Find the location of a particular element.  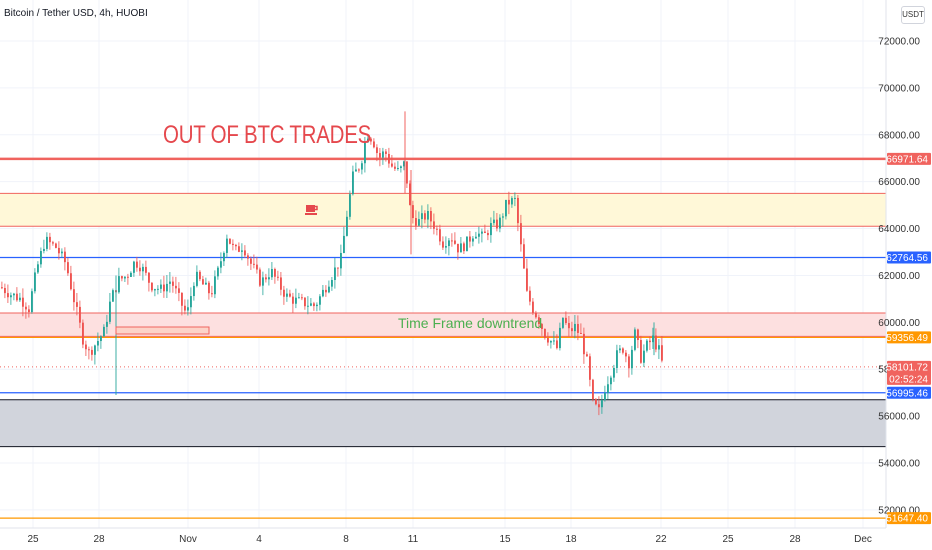

x-tick-label: 4 is located at coordinates (259, 539).